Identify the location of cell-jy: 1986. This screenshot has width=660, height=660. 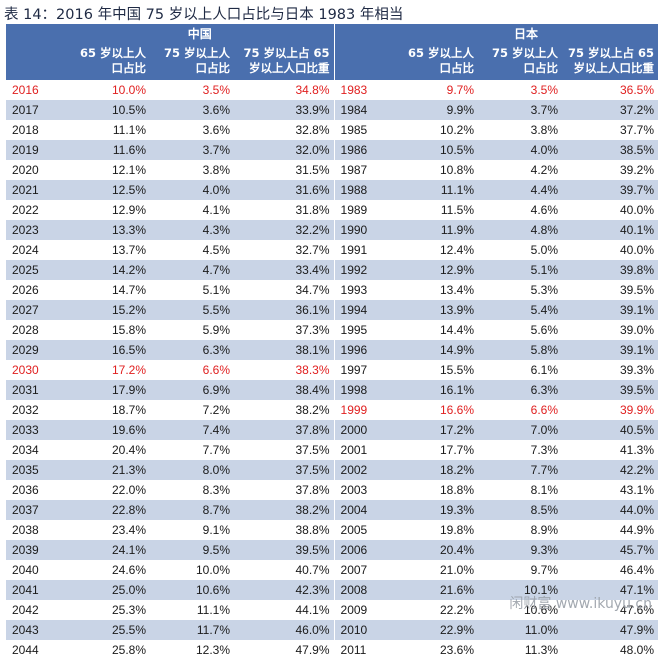
(364, 150).